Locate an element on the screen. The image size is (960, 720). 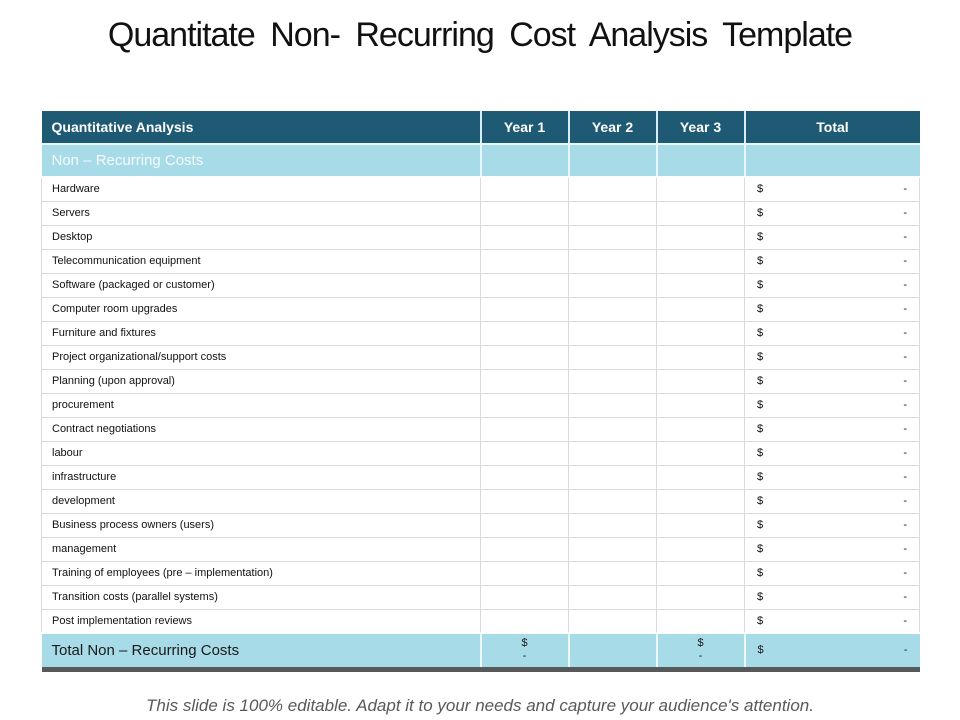
row-label: Project organizational/support costs is located at coordinates (261, 357).